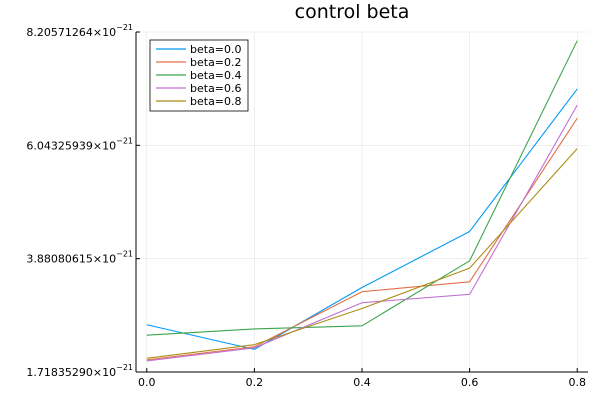  What do you see at coordinates (79, 258) in the screenshot?
I see `y-tick-label: 3.88080615×10⁻²¹` at bounding box center [79, 258].